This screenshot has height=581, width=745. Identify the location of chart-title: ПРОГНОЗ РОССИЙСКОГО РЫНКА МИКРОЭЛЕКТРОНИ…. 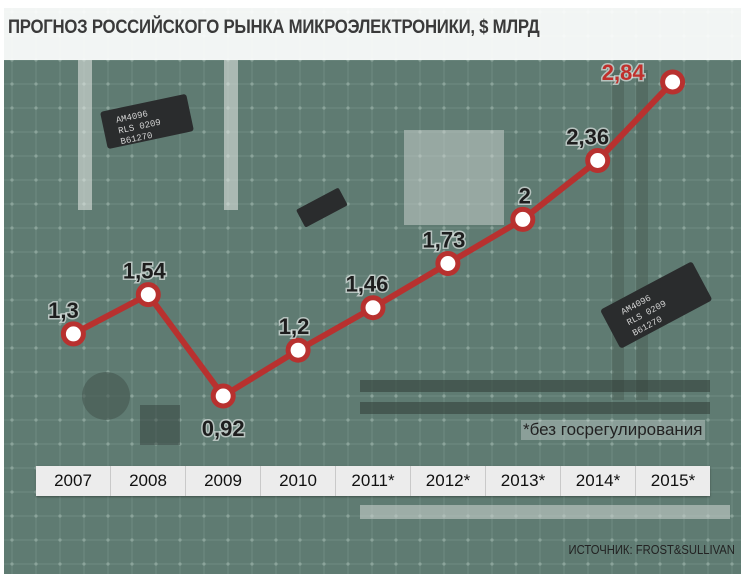
(274, 27).